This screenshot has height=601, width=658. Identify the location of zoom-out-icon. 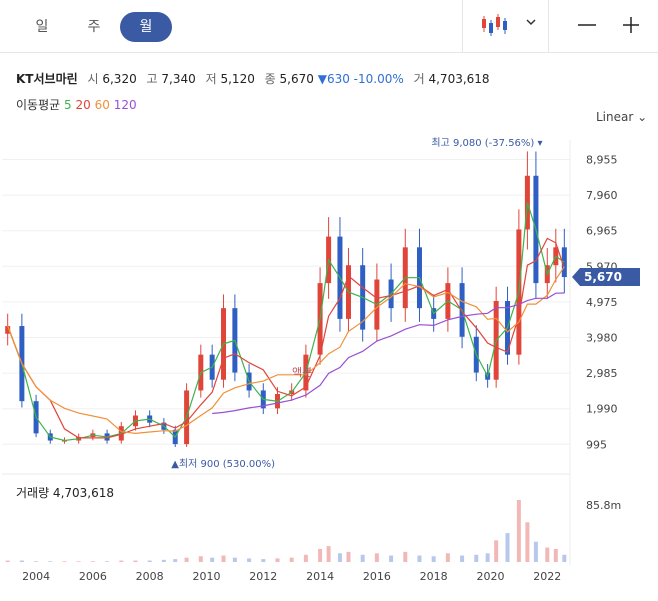
(587, 25).